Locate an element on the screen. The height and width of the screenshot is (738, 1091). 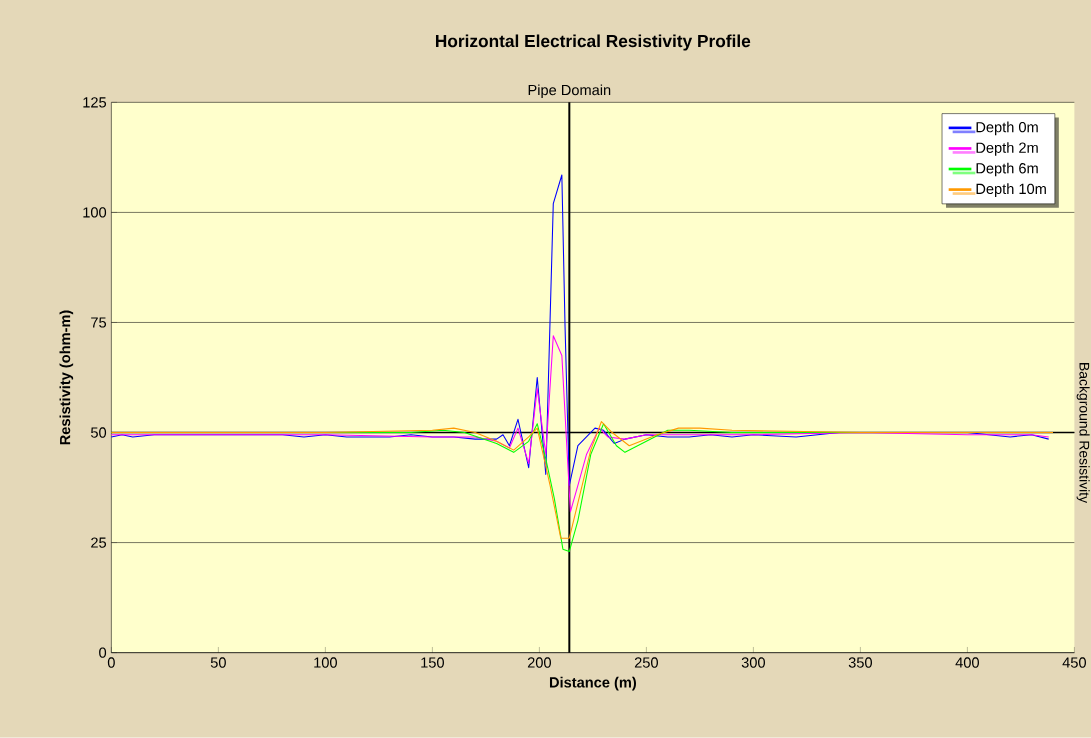
y-tick-label: 100 is located at coordinates (95, 212).